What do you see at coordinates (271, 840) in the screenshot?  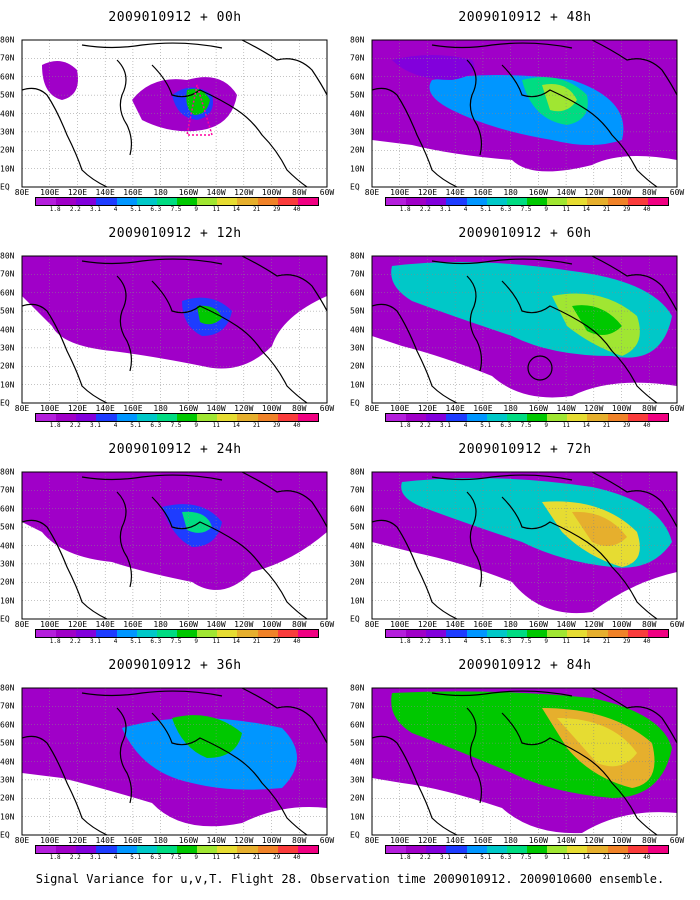 I see `longitude-tick-label: 100W` at bounding box center [271, 840].